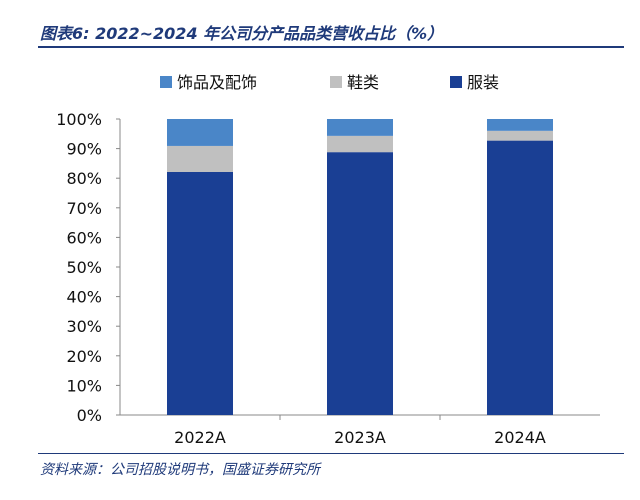 The image size is (640, 500). I want to click on legend-label: 服装, so click(483, 82).